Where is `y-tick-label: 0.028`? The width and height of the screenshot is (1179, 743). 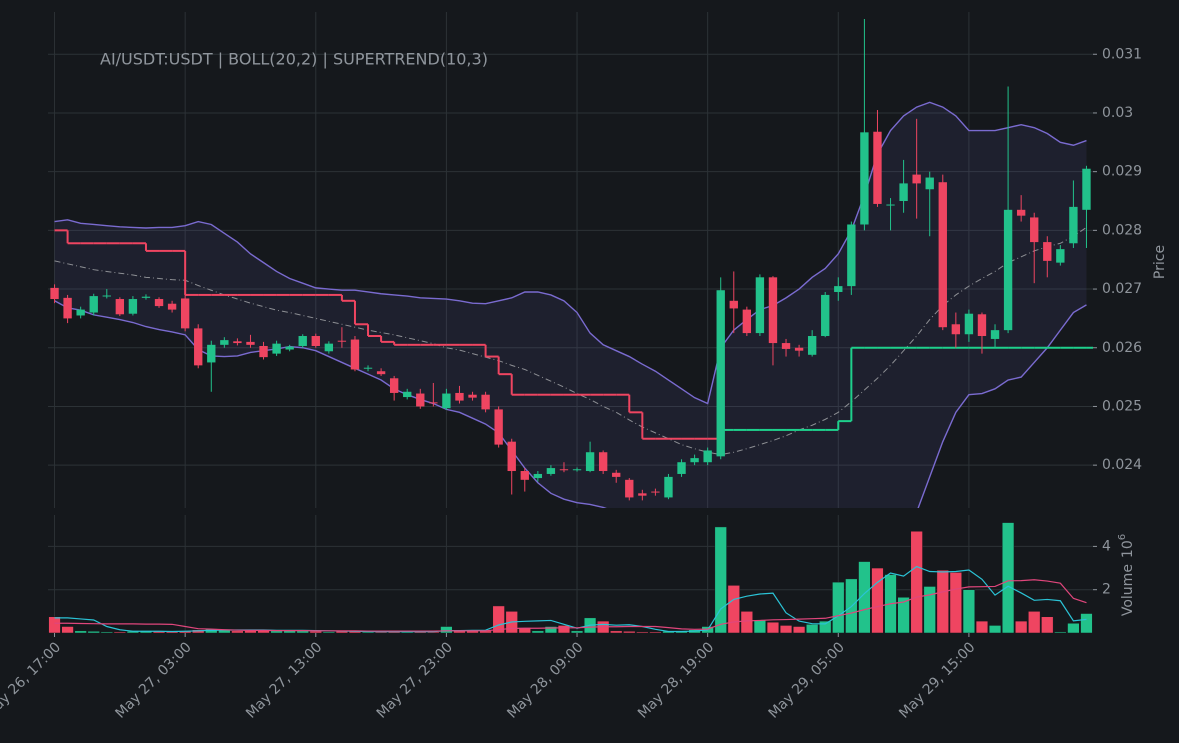 y-tick-label: 0.028 is located at coordinates (1122, 230).